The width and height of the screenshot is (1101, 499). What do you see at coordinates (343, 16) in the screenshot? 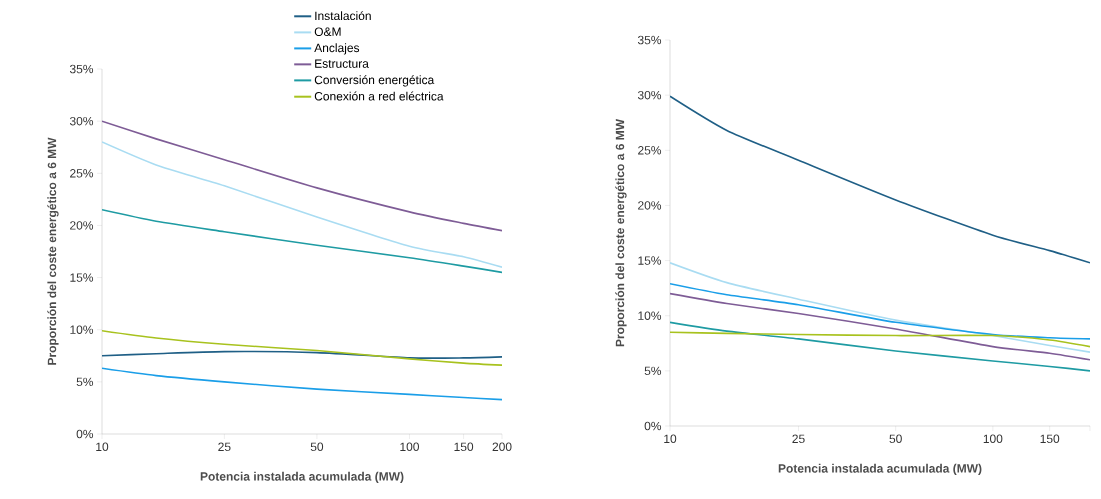
I see `legend-label: Instalación` at bounding box center [343, 16].